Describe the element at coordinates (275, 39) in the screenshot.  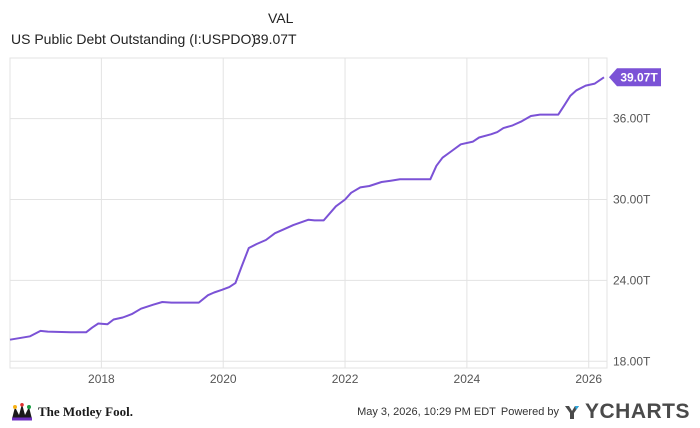
I see `legend-series-value: 39.07T` at that location.